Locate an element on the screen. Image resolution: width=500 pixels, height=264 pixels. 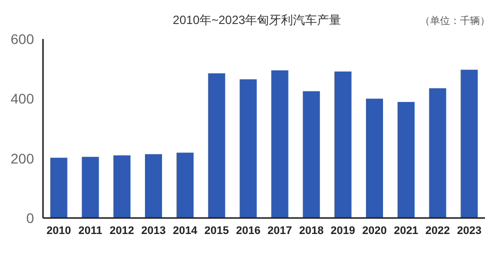
x-tick-label: 2017 is located at coordinates (280, 231).